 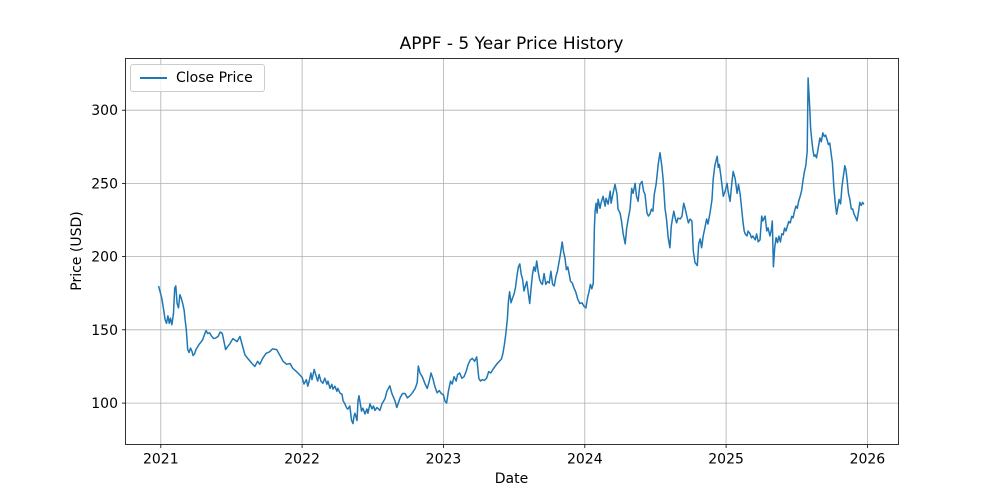 I want to click on legend: Close Price, so click(x=197, y=78).